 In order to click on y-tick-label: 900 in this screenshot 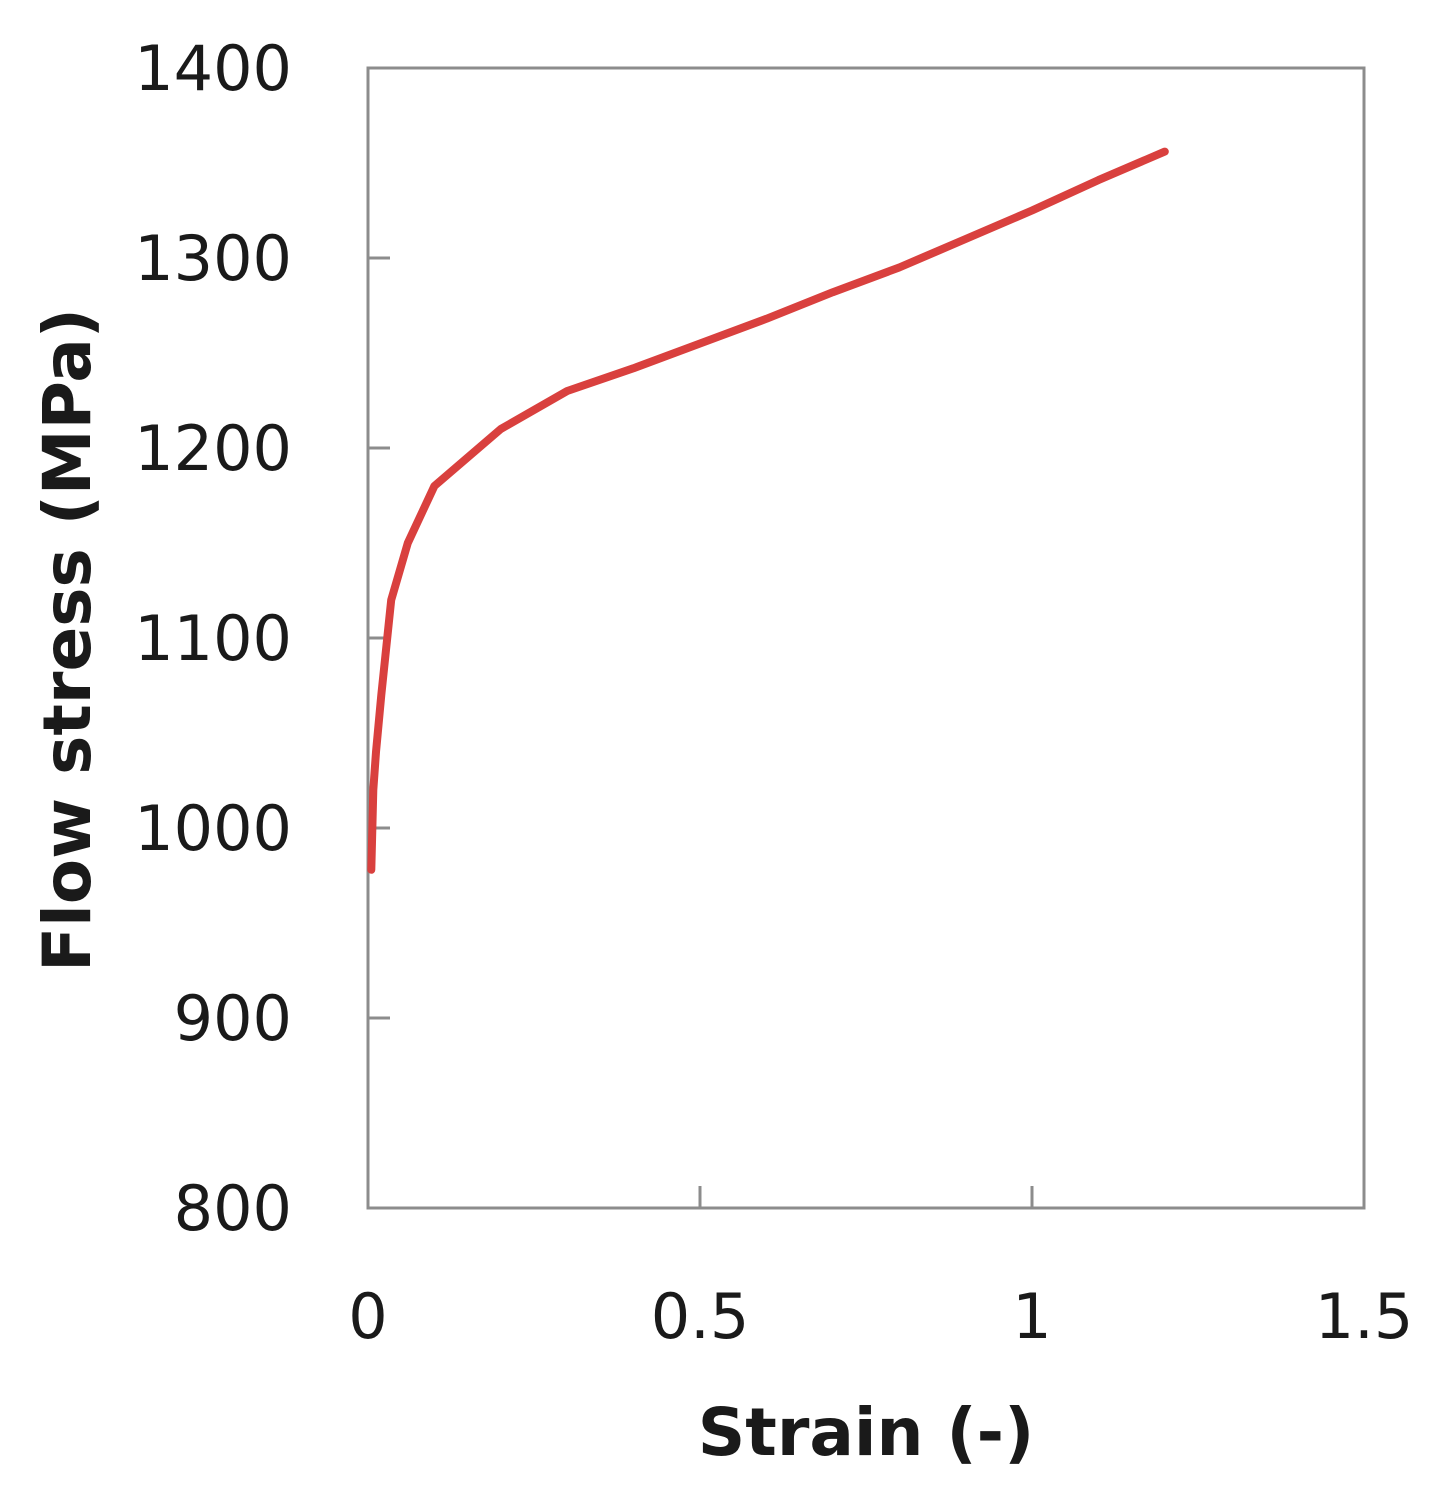, I will do `click(233, 1018)`.